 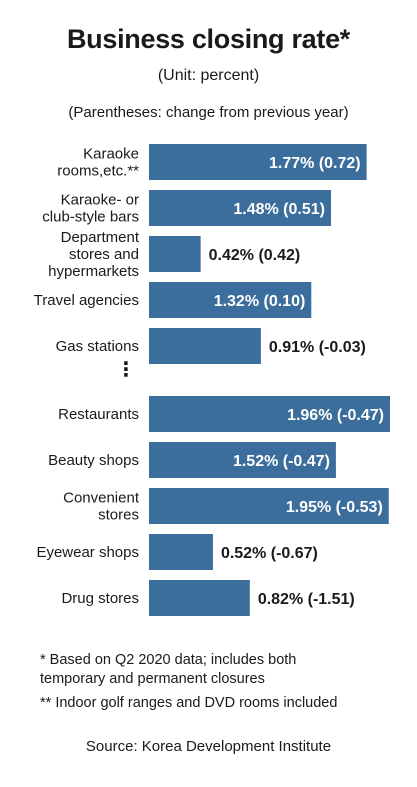 What do you see at coordinates (317, 347) in the screenshot?
I see `value-label-gas-stations: 0.91% (-0.03)` at bounding box center [317, 347].